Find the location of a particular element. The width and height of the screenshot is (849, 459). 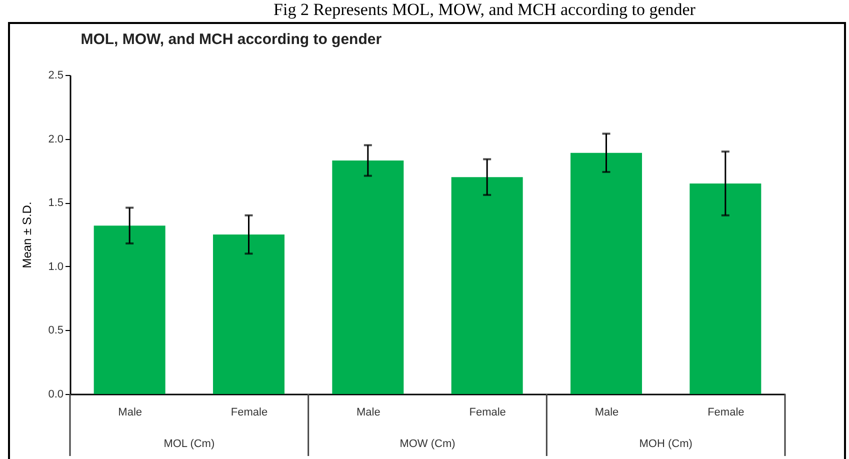

y-tick-label: 0.0 is located at coordinates (56, 394).